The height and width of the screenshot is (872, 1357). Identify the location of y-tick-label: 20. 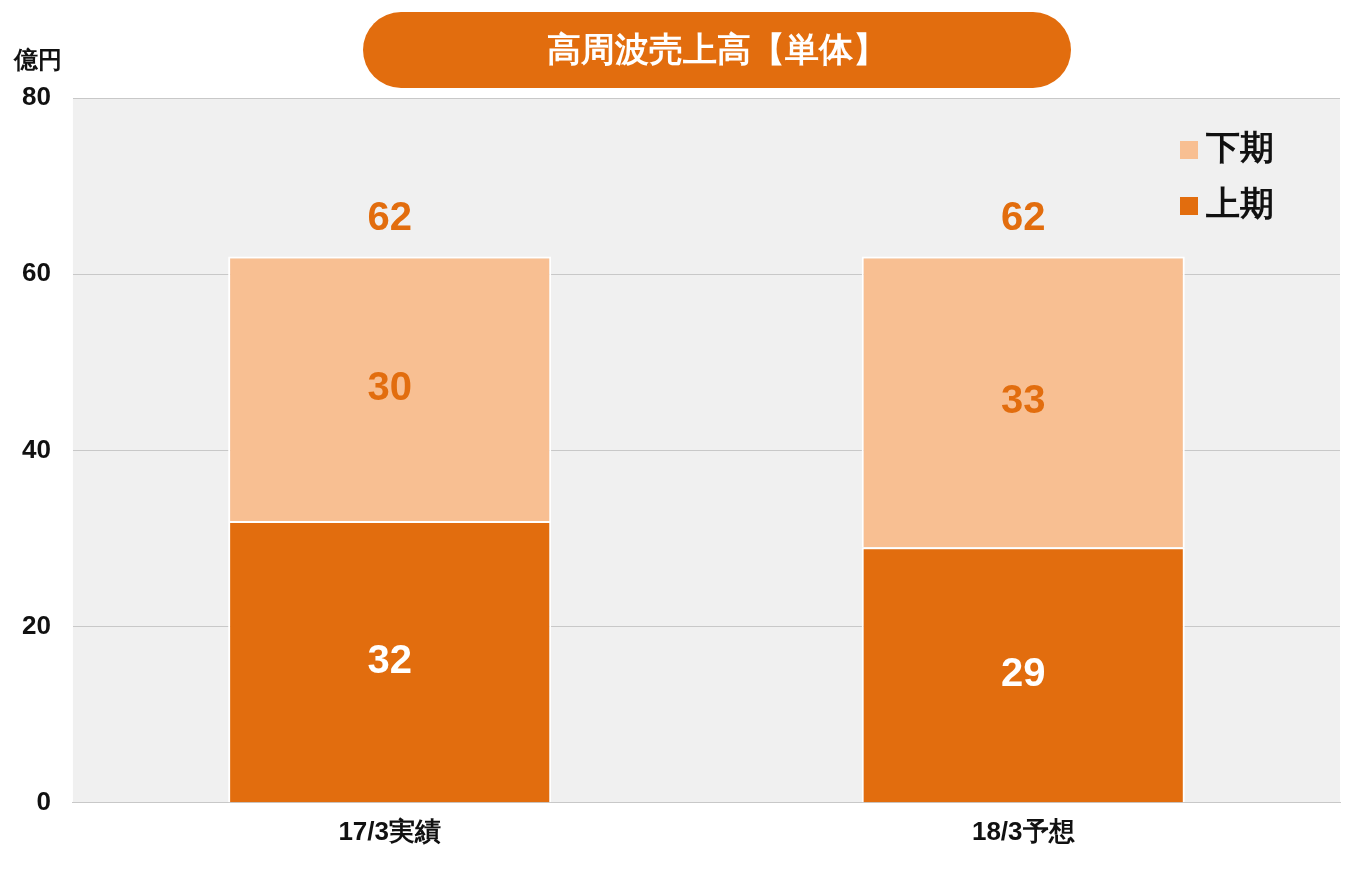
(36, 624).